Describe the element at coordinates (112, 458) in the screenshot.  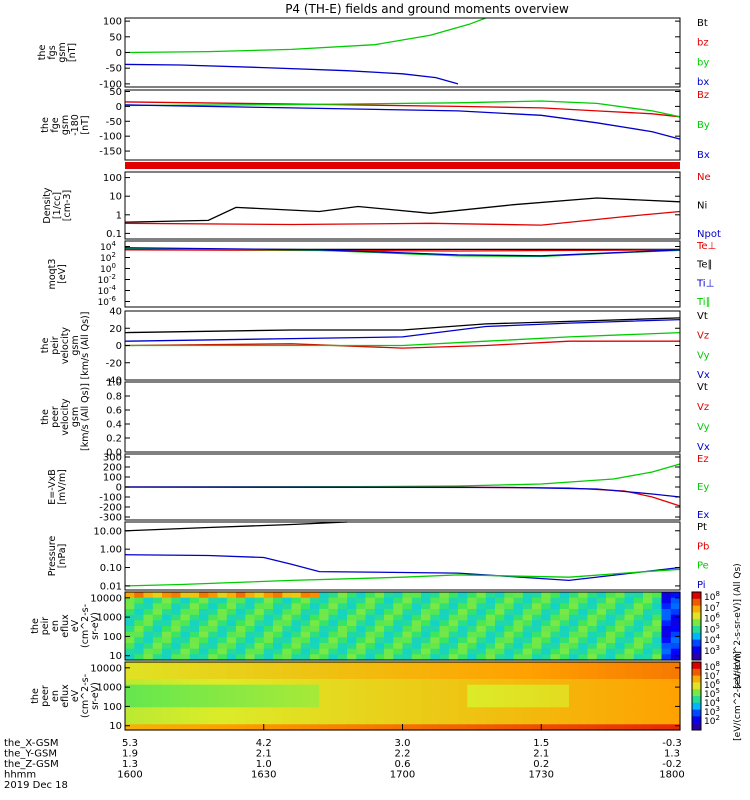
I see `panel-7-tick-label: 300` at that location.